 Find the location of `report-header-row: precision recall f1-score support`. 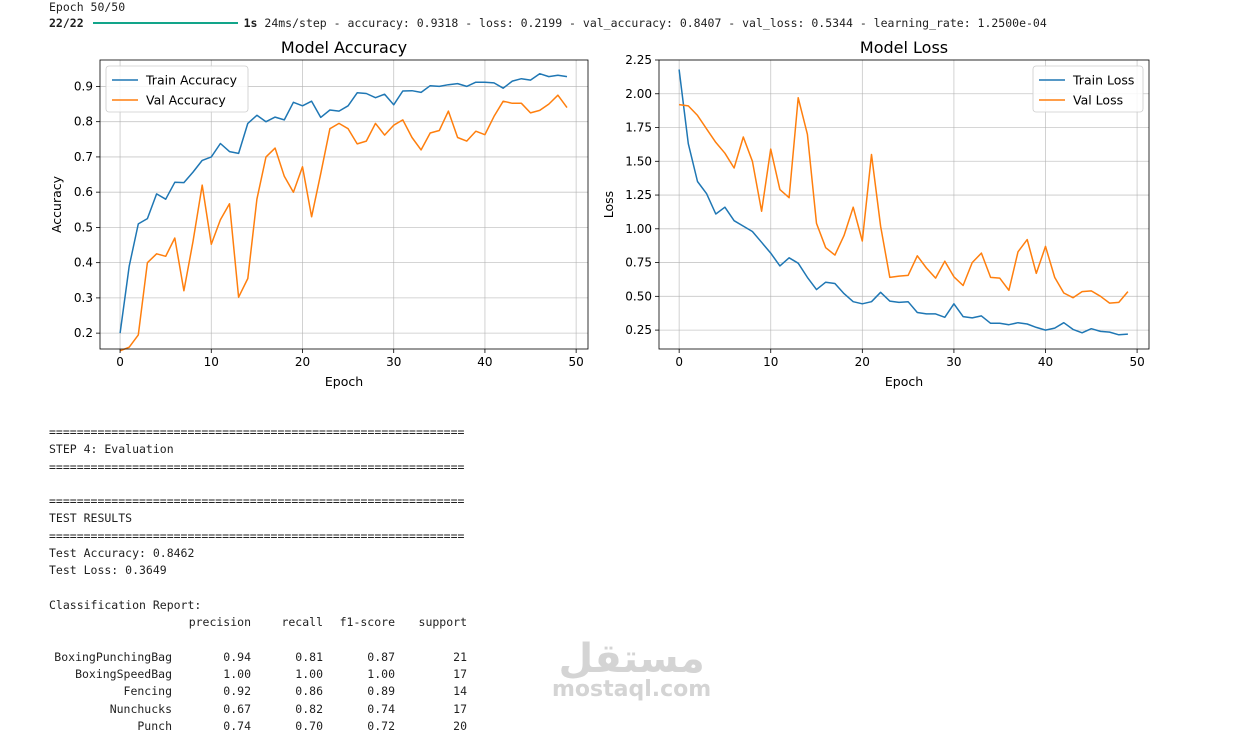

report-header-row: precision recall f1-score support is located at coordinates (258, 622).